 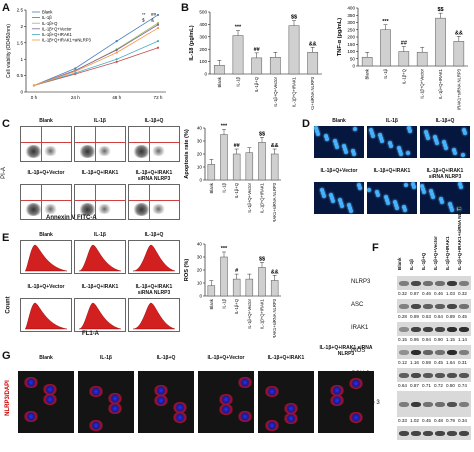 I want to click on condition-title: IL-1β+Q, so click(x=154, y=235).